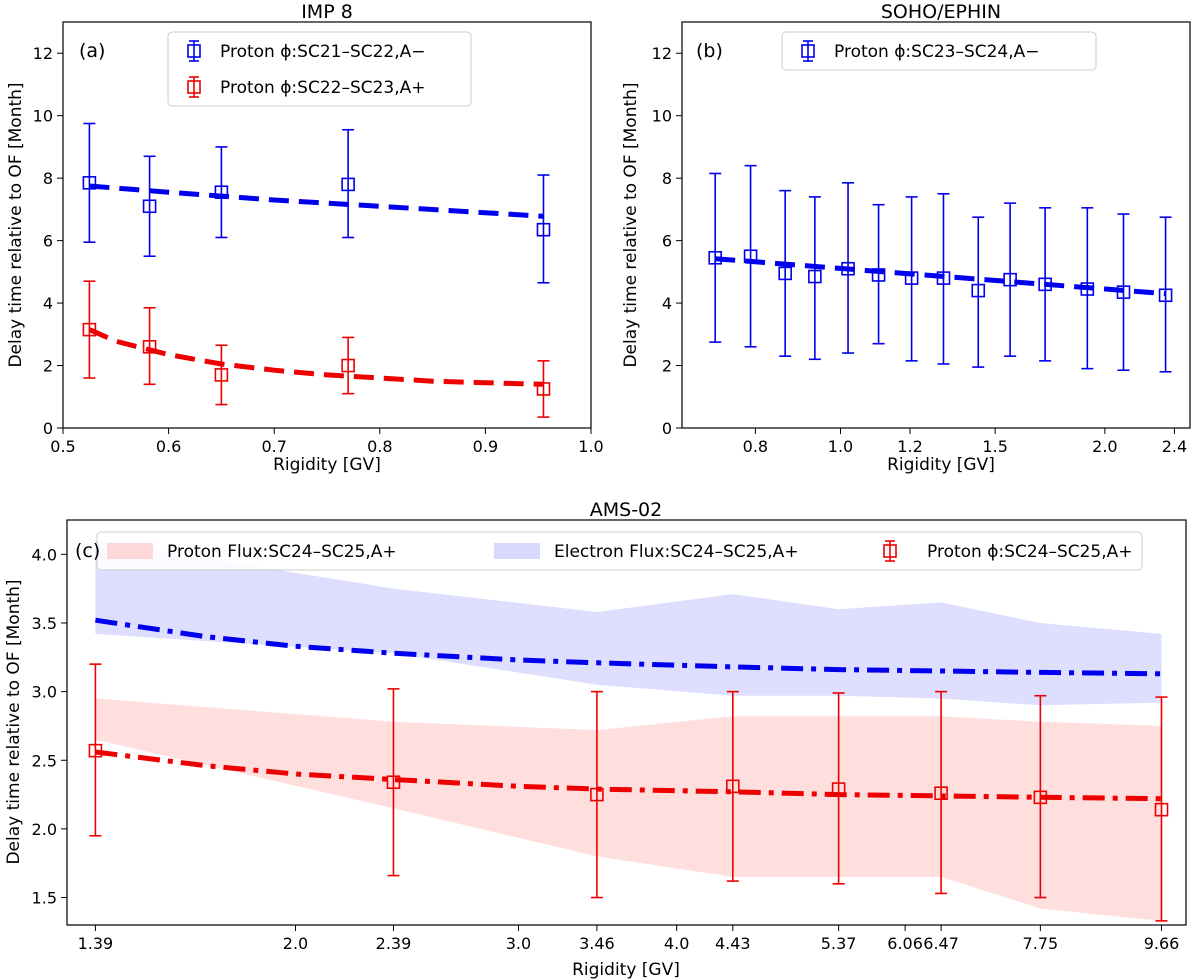  What do you see at coordinates (194, 87) in the screenshot?
I see `panel-a-series-1-legend-marker` at bounding box center [194, 87].